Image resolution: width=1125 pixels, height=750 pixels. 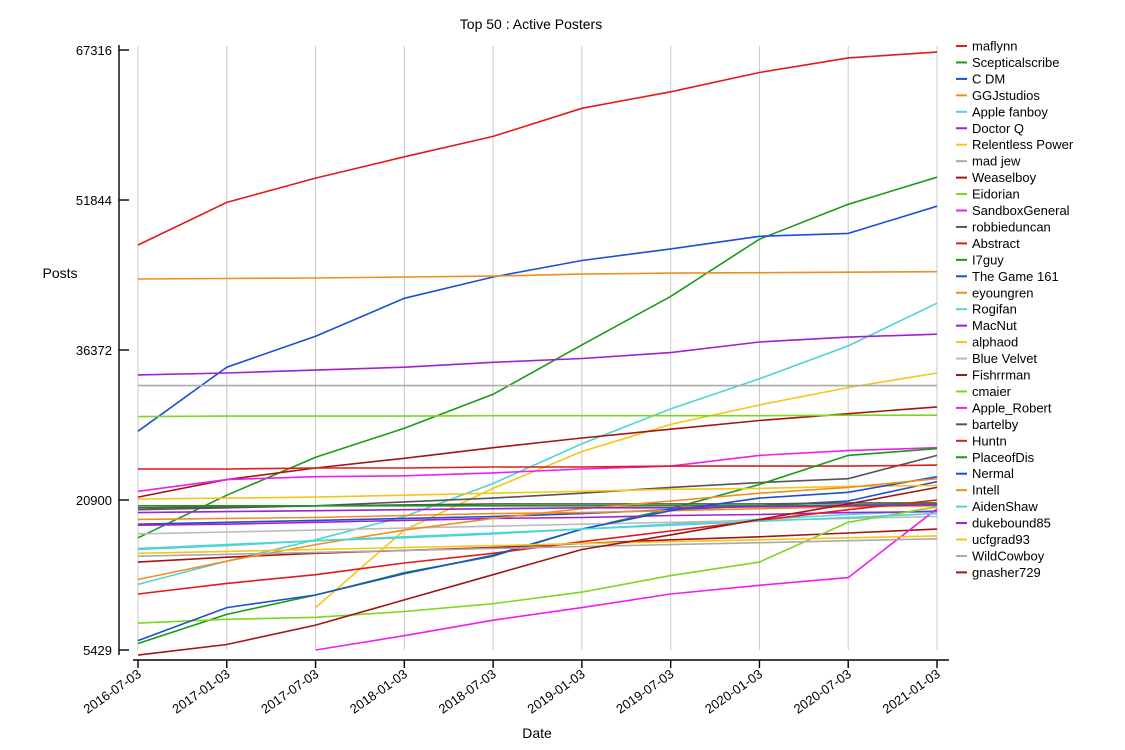 I want to click on y-tick-label: 51844, so click(x=94, y=200).